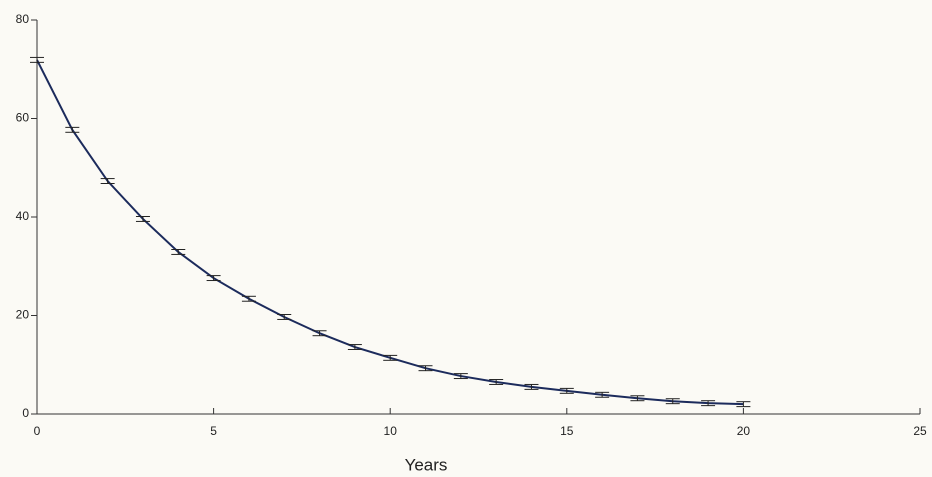 This screenshot has width=932, height=477. What do you see at coordinates (213, 431) in the screenshot?
I see `x-tick-label: 5` at bounding box center [213, 431].